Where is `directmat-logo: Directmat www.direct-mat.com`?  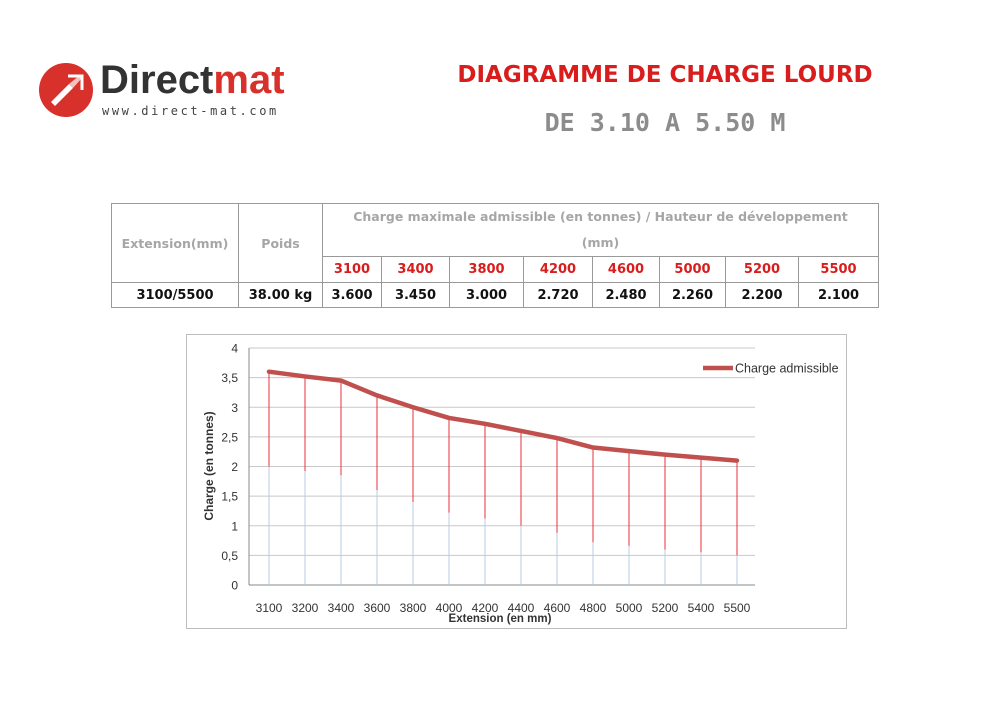
directmat-logo: Directmat www.direct-mat.com is located at coordinates (183, 91).